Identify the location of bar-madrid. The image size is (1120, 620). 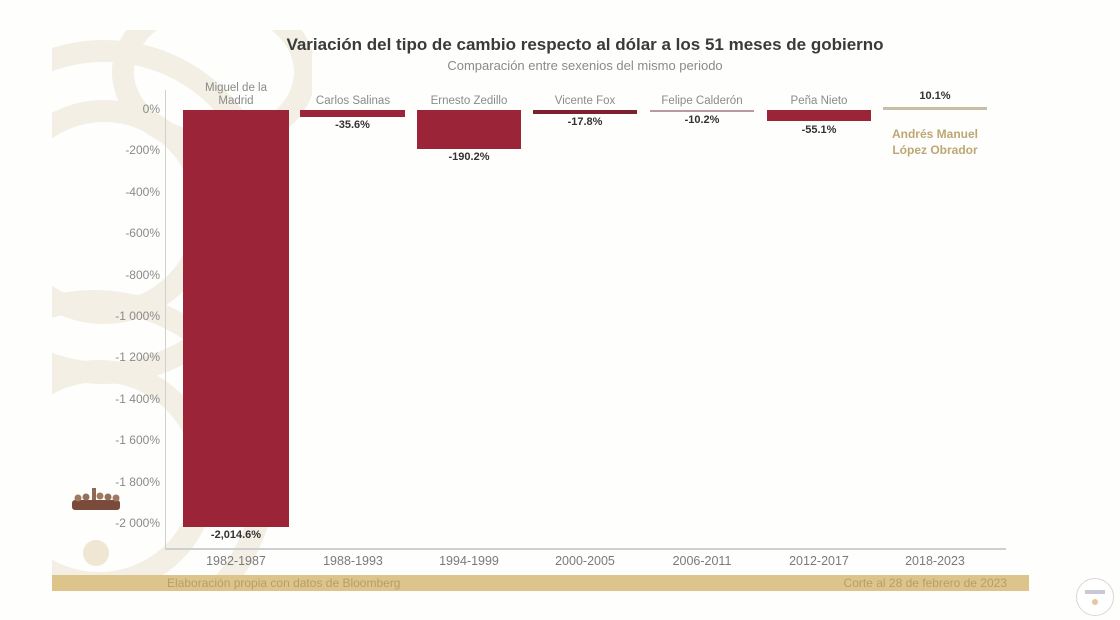
(236, 318).